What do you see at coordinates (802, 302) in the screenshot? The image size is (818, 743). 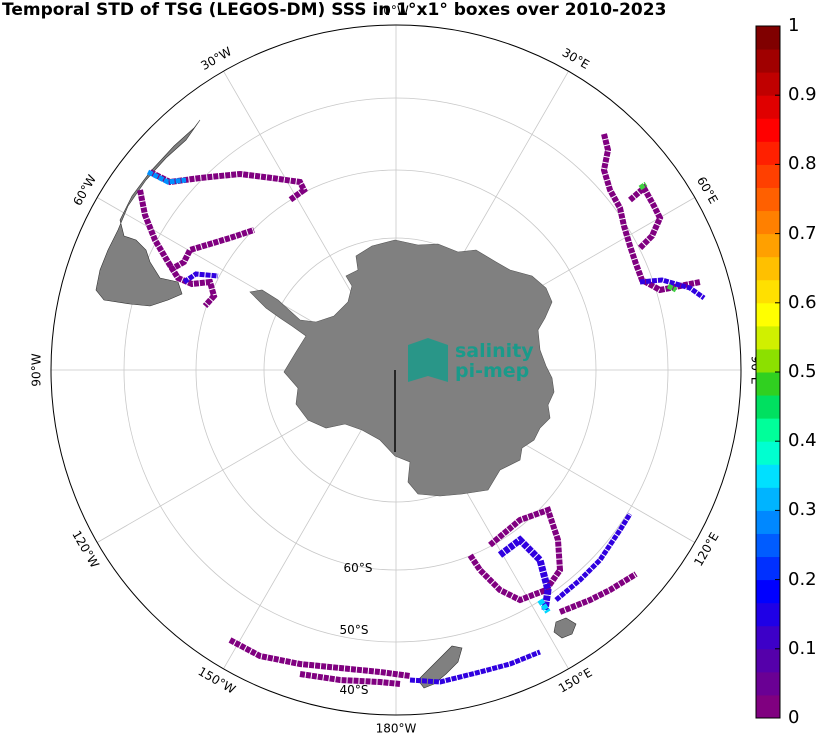 I see `colorbar-tick-label: 0.6` at bounding box center [802, 302].